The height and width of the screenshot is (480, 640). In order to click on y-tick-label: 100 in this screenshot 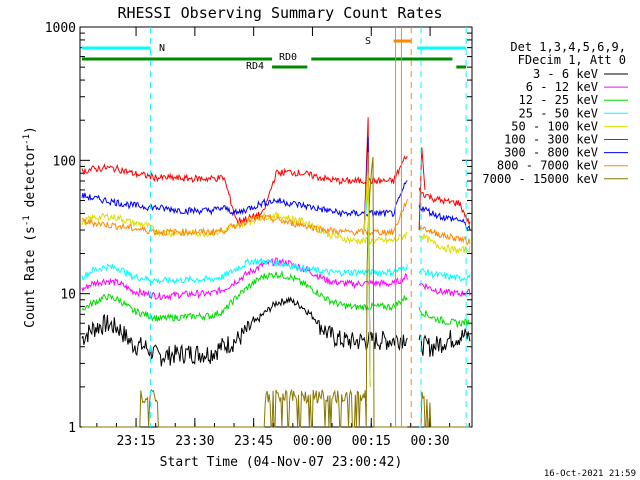, I will do `click(64, 161)`.